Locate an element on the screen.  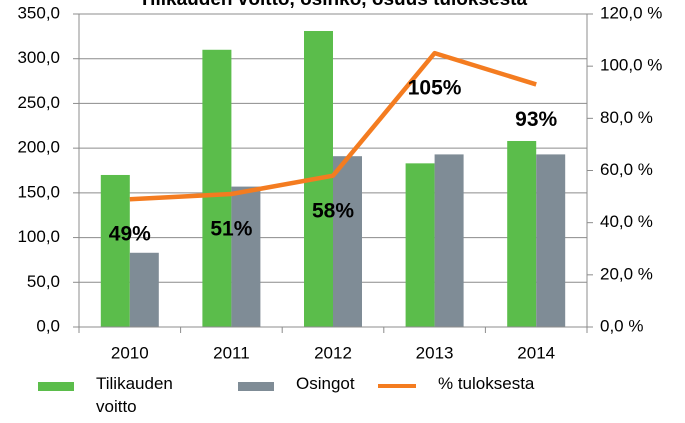
y2-tick-label: 0,0 % is located at coordinates (621, 325).